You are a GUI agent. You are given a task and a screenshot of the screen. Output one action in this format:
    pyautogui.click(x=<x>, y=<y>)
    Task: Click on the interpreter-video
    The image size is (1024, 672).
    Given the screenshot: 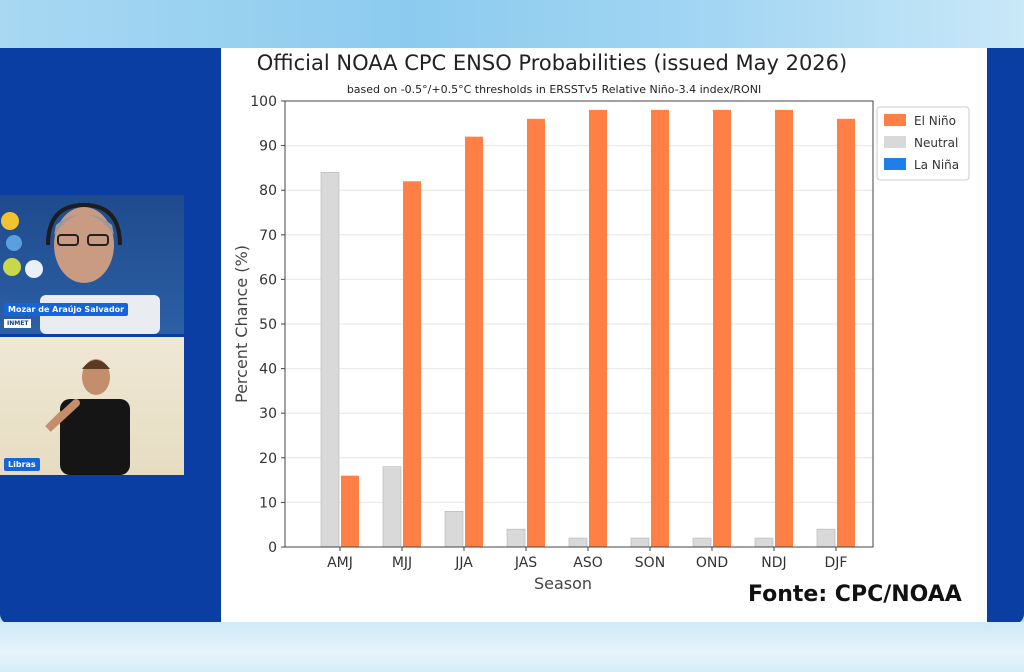 What is the action you would take?
    pyautogui.click(x=87, y=417)
    